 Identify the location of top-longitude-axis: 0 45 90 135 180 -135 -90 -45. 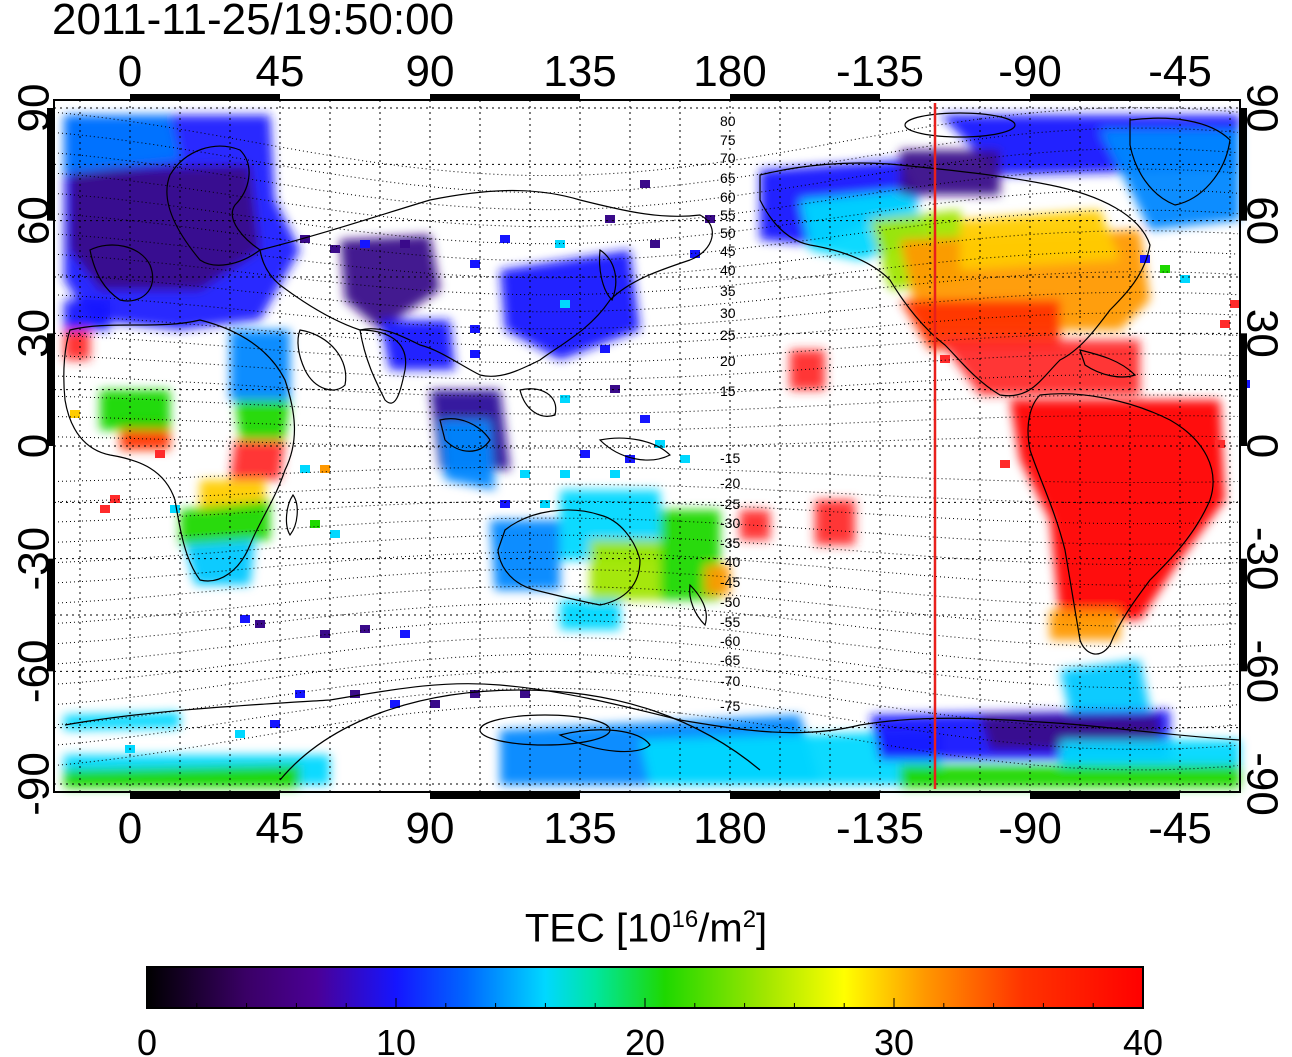
(665, 71).